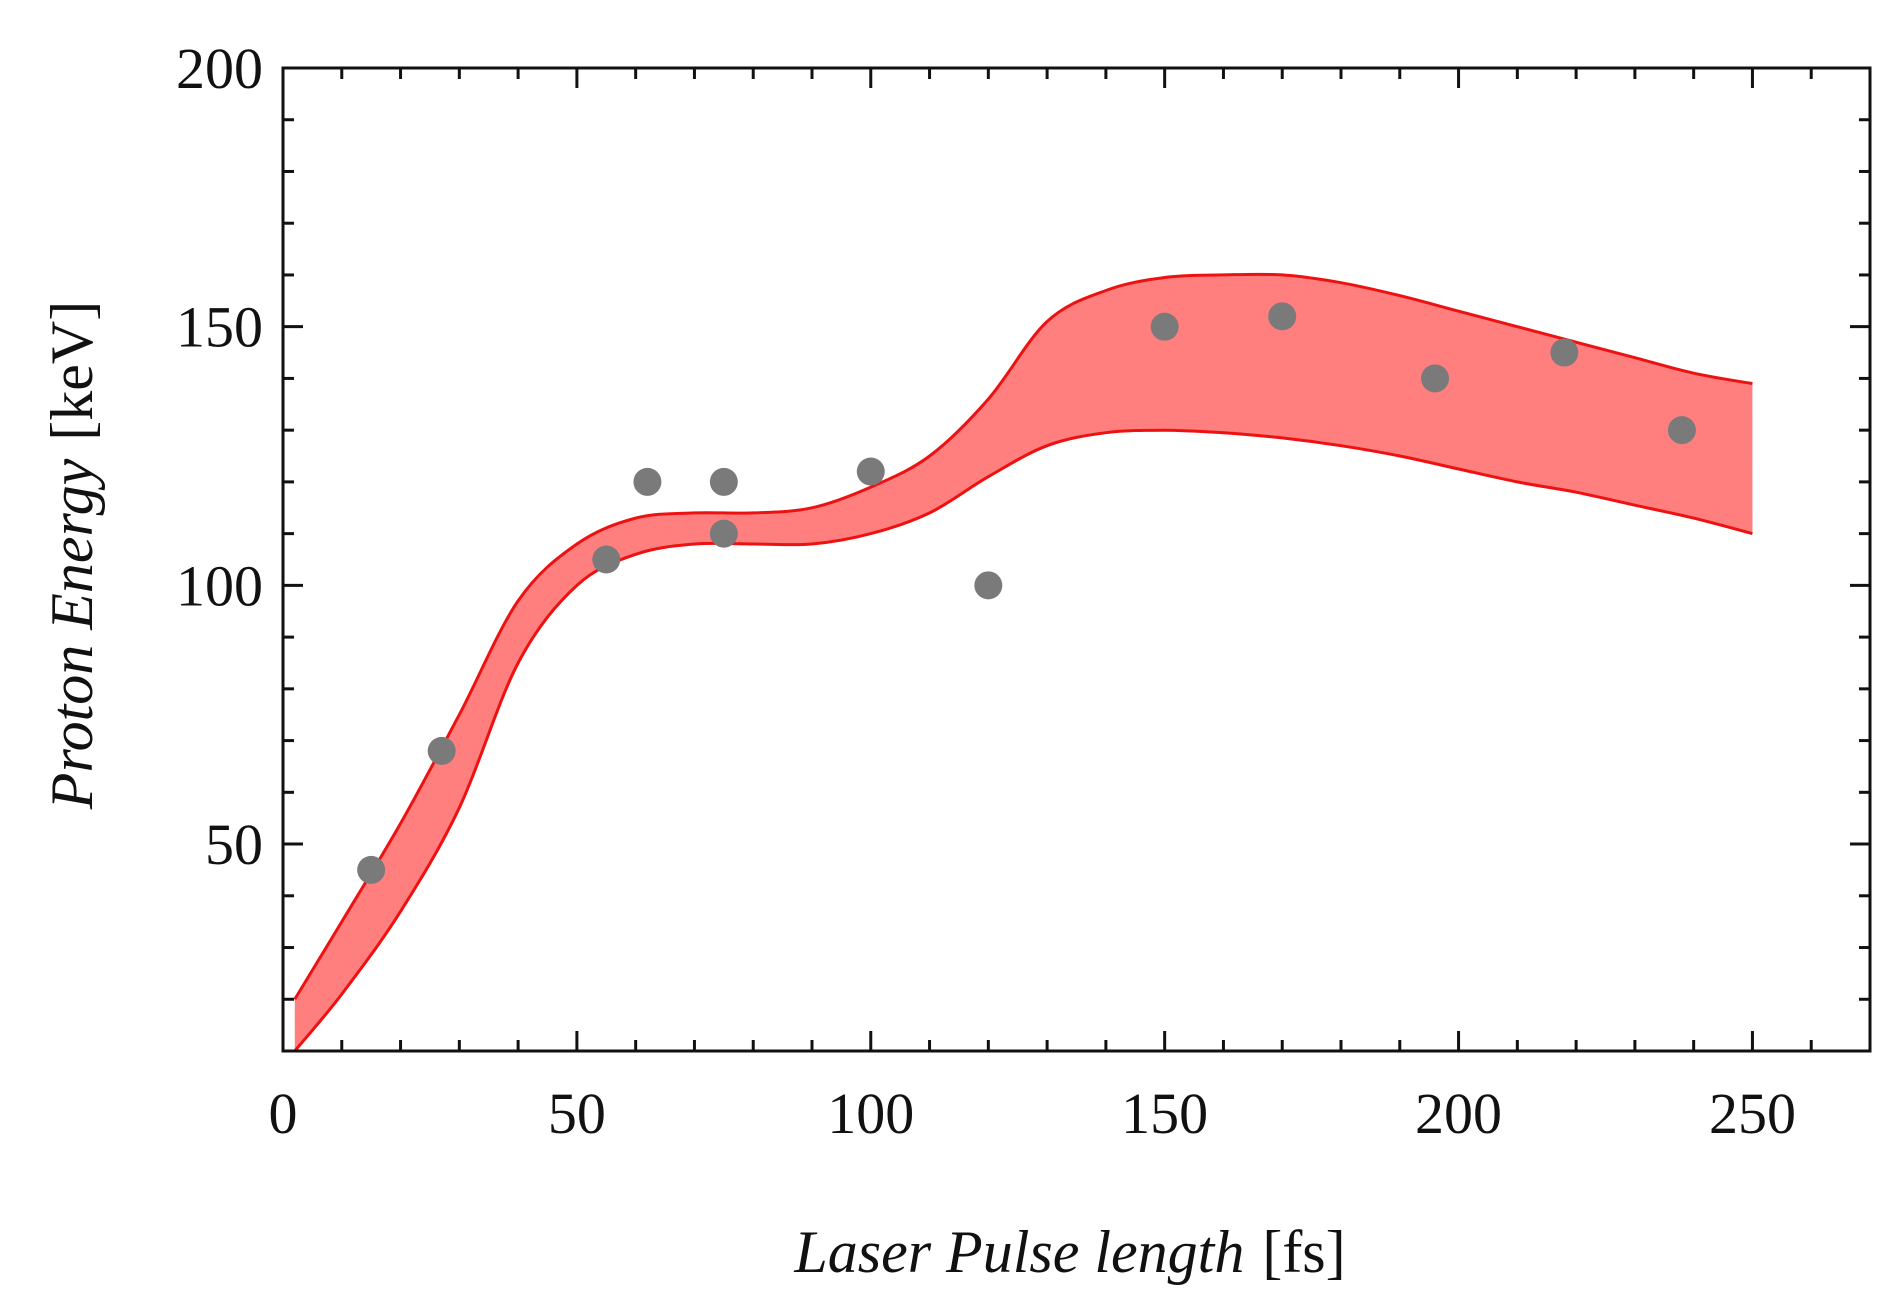 The height and width of the screenshot is (1304, 1899). I want to click on y-axis-label: Proton Energy [keV], so click(72, 555).